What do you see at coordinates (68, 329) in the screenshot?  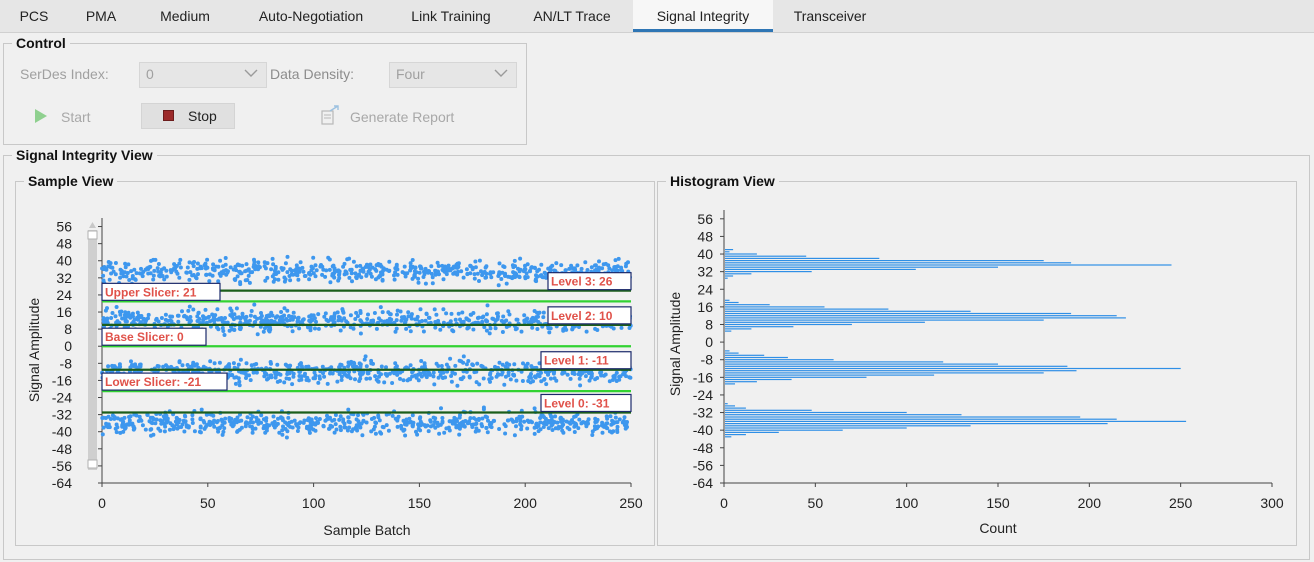 I see `y-tick-label: 8` at bounding box center [68, 329].